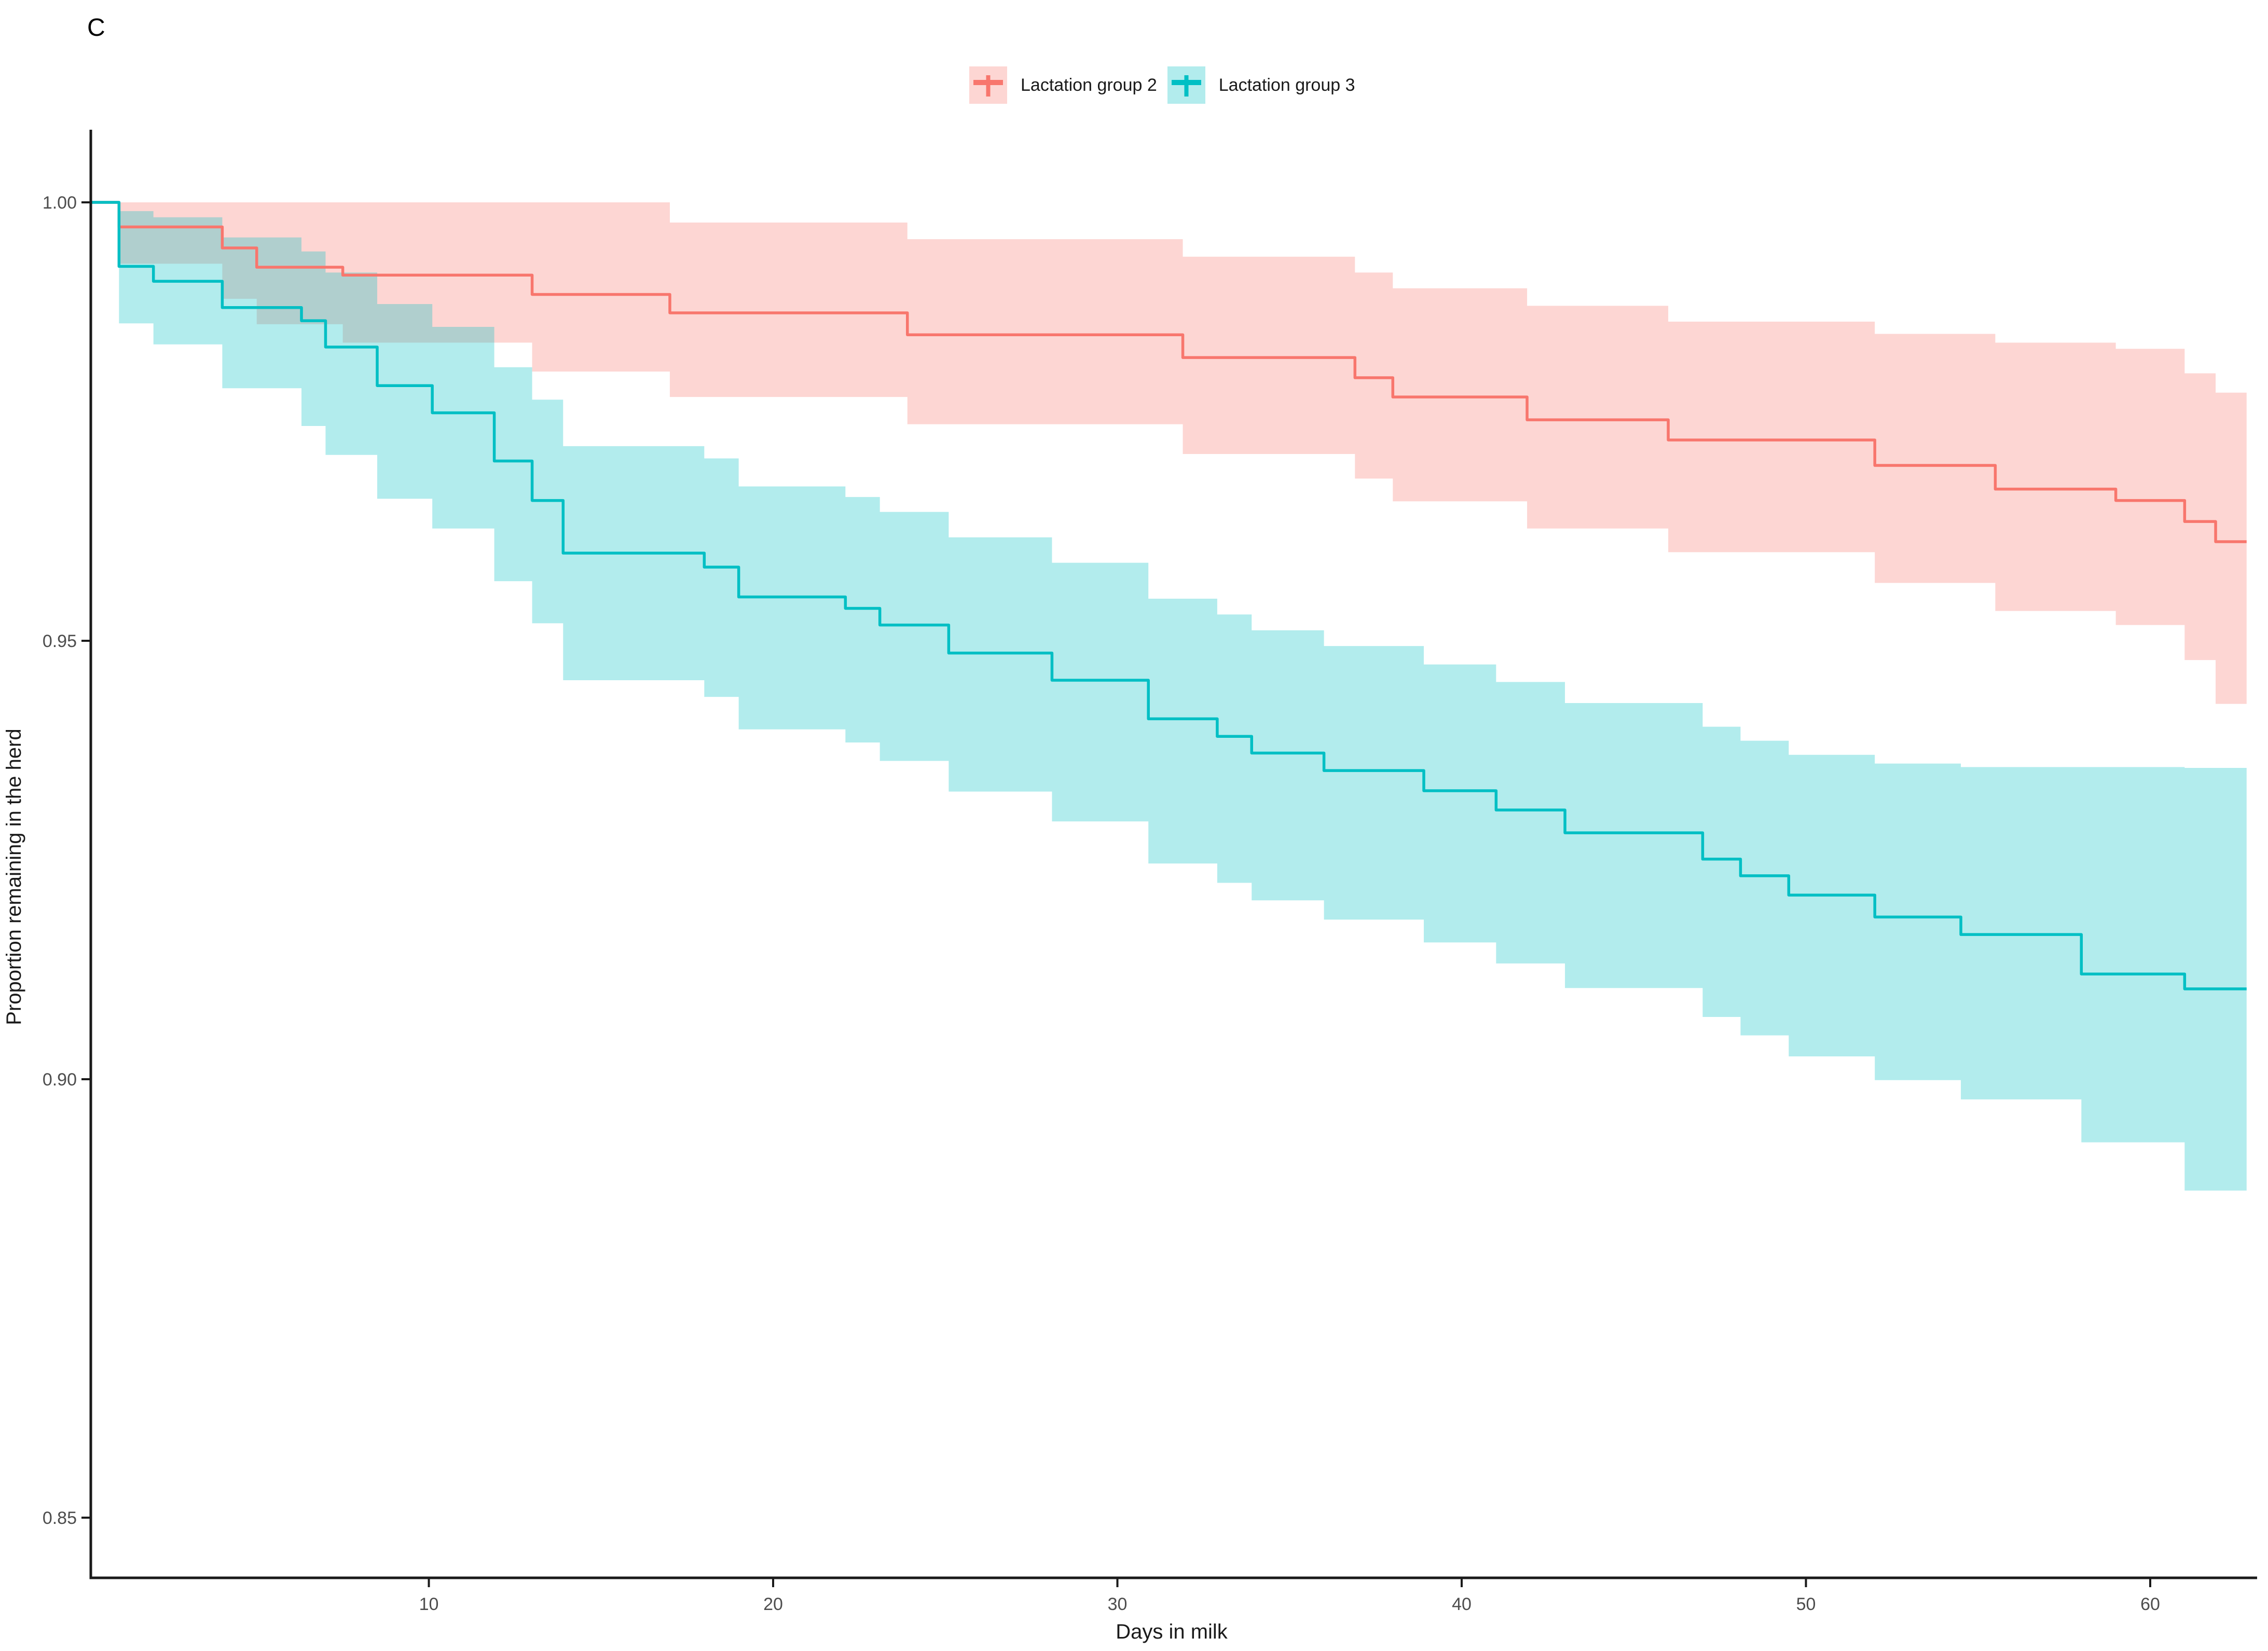 Image resolution: width=2268 pixels, height=1651 pixels. What do you see at coordinates (1162, 85) in the screenshot?
I see `legend: Lactation group 2 Lactation group 3` at bounding box center [1162, 85].